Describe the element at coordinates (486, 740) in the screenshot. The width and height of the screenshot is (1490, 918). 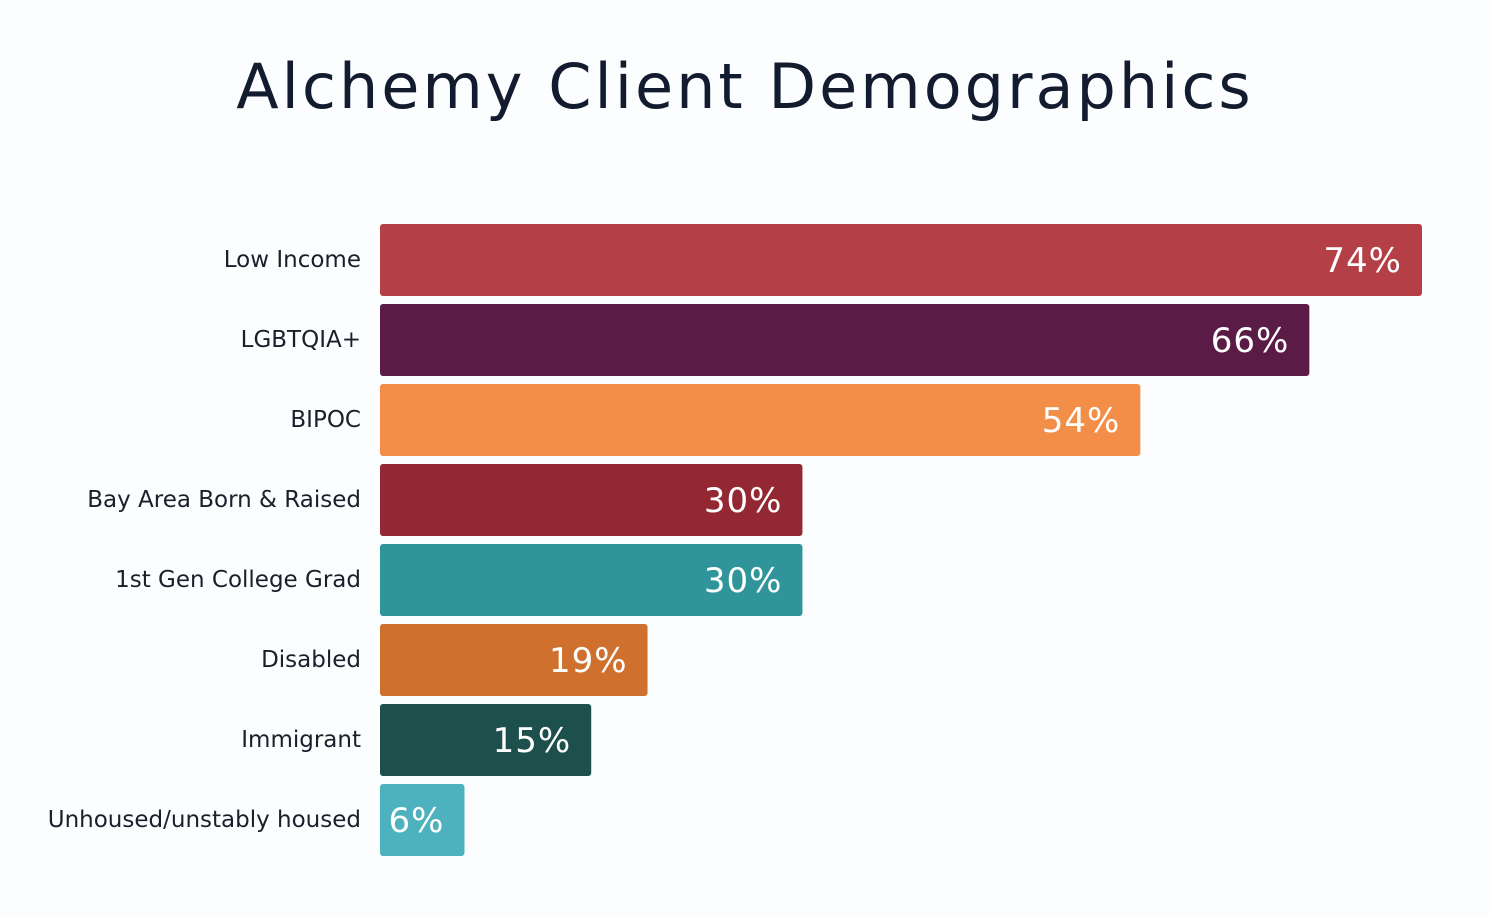
I see `bar-immigrant` at that location.